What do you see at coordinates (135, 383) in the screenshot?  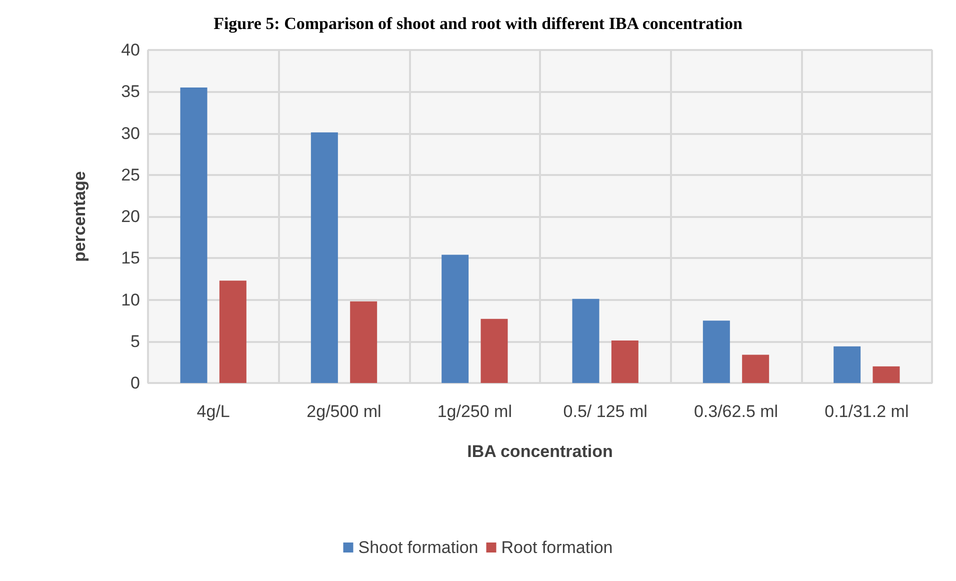 I see `y-tick-label: 0` at bounding box center [135, 383].